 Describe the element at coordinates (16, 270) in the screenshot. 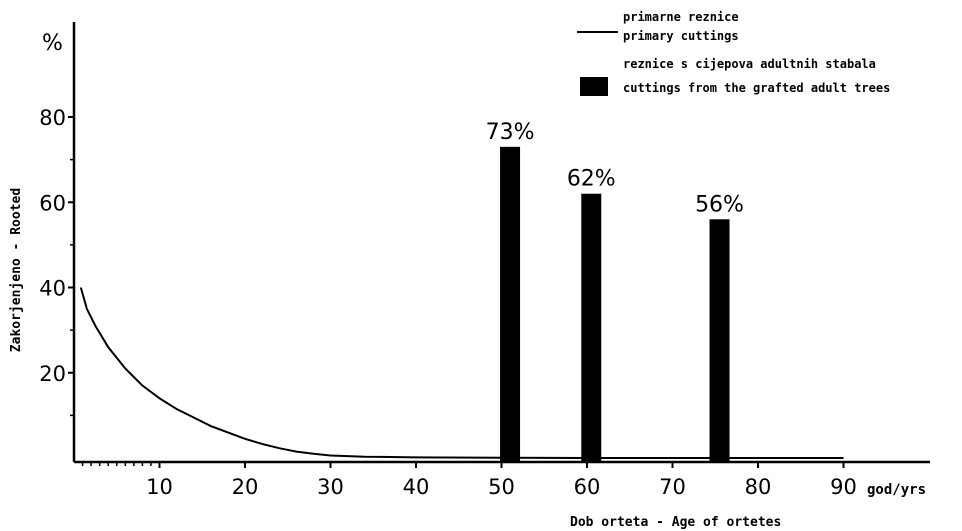

I see `y-axis-title: Zakorjenjeno - Rooted` at that location.